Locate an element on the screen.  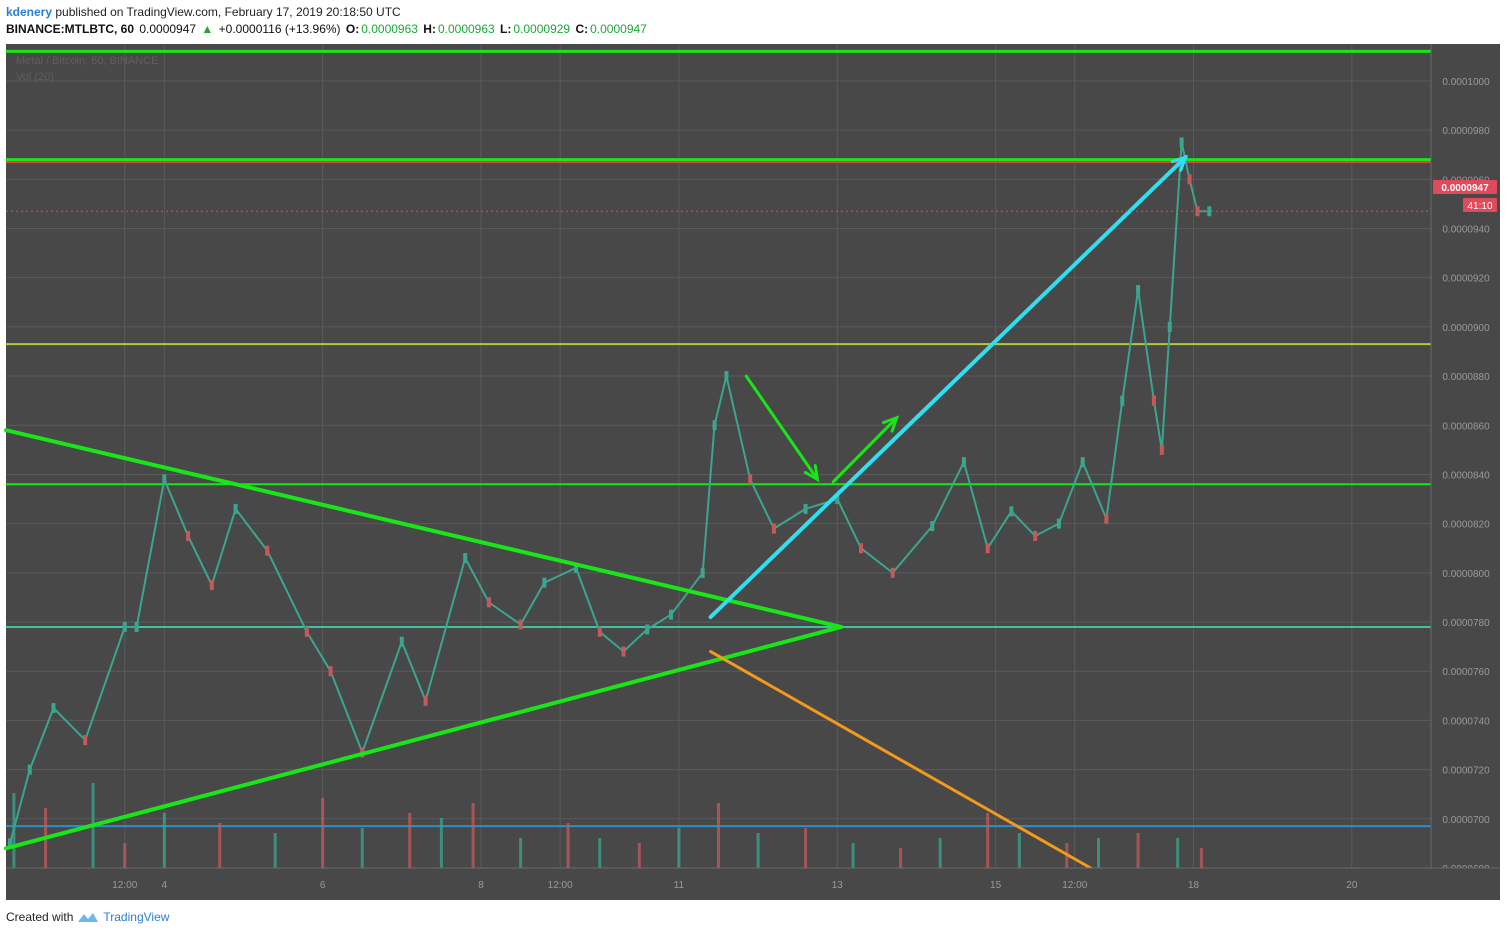
price-tick-label: 0.0000840 is located at coordinates (1466, 475).